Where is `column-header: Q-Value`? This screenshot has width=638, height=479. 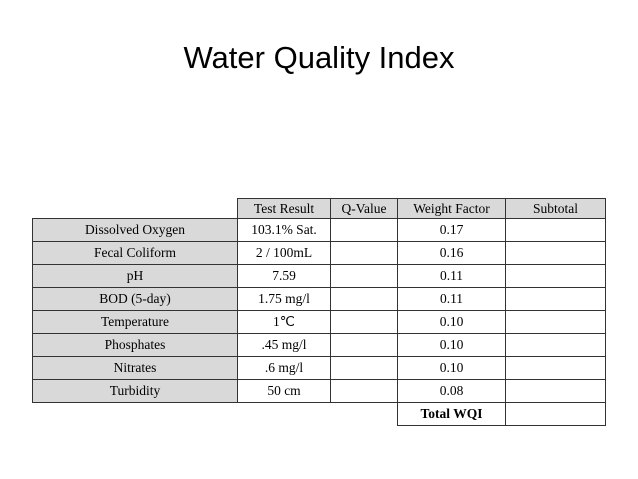
column-header: Q-Value is located at coordinates (364, 208).